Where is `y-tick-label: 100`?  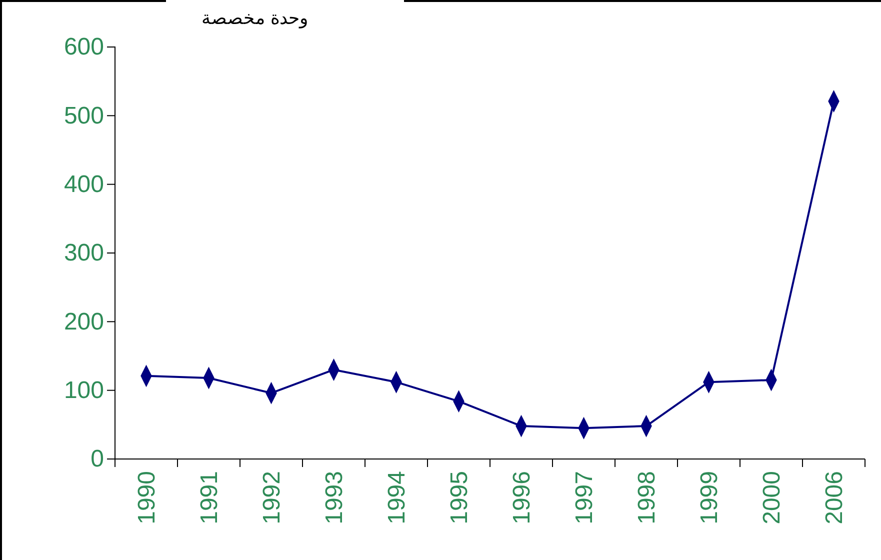 y-tick-label: 100 is located at coordinates (84, 390).